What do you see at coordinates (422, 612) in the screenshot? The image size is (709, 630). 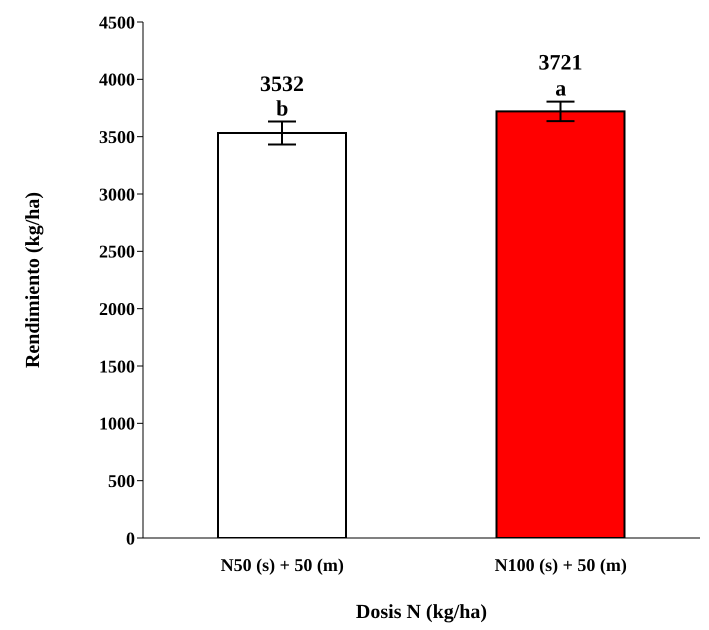 I see `x-axis-title: Dosis N (kg/ha)` at bounding box center [422, 612].